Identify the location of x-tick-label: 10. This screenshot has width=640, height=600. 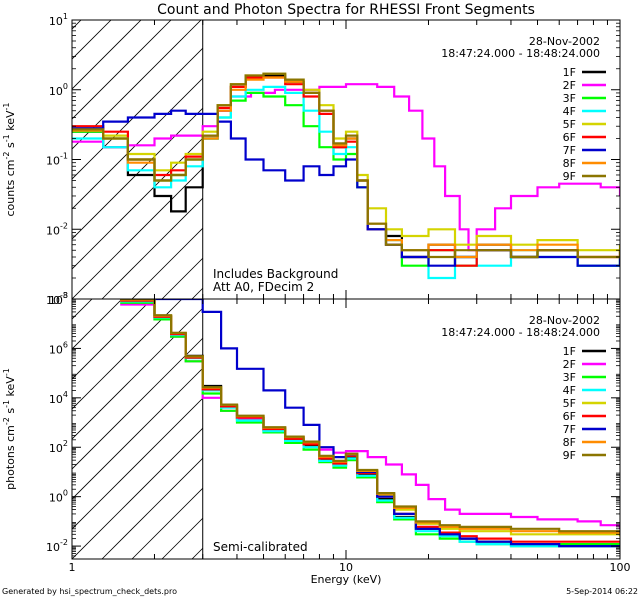
(346, 567).